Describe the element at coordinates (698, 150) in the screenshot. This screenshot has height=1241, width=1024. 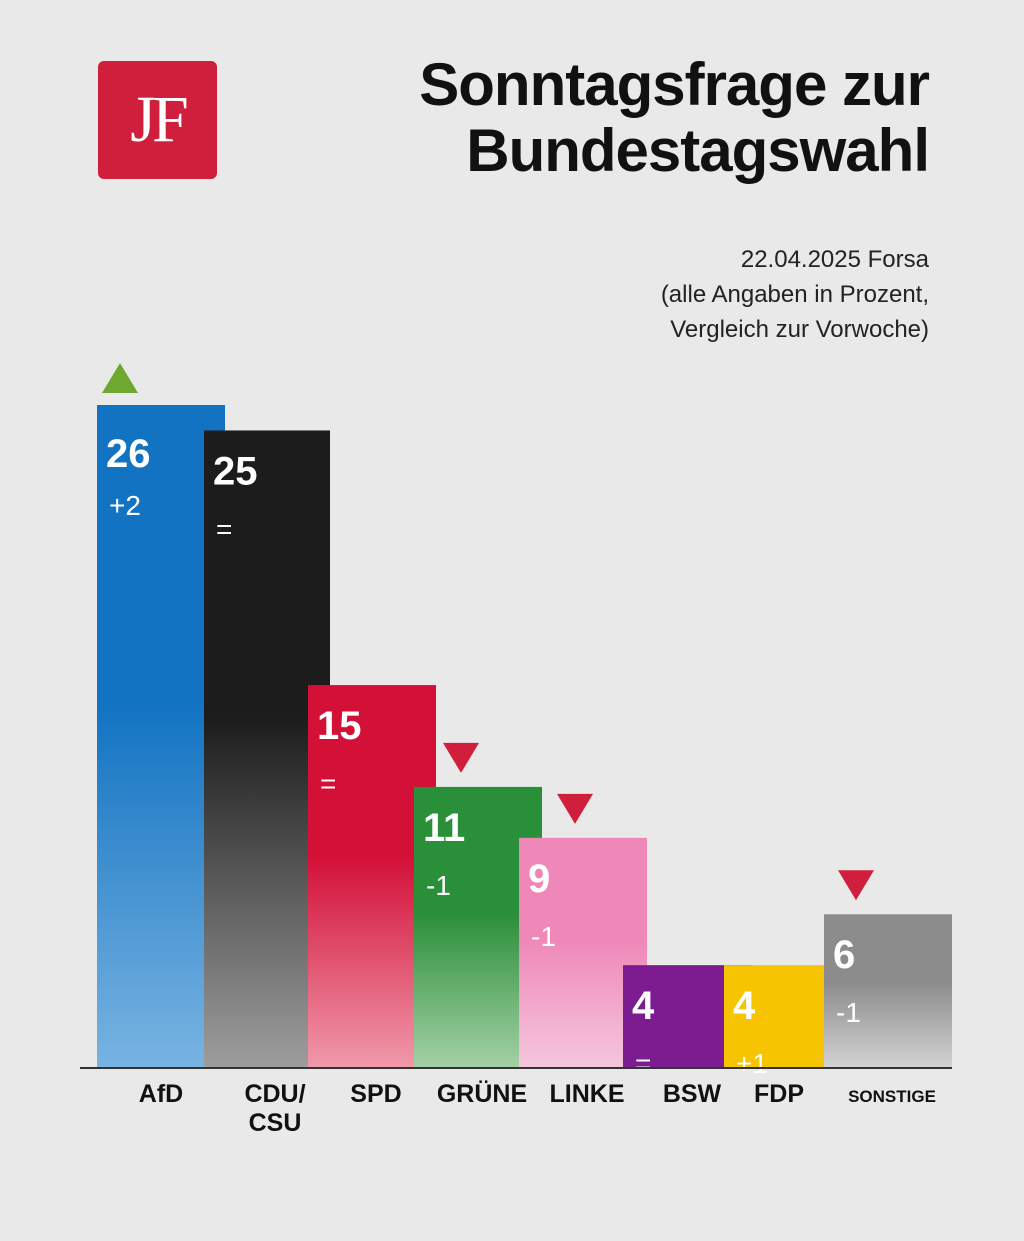
I see `title-line-2: Bundestagswahl` at that location.